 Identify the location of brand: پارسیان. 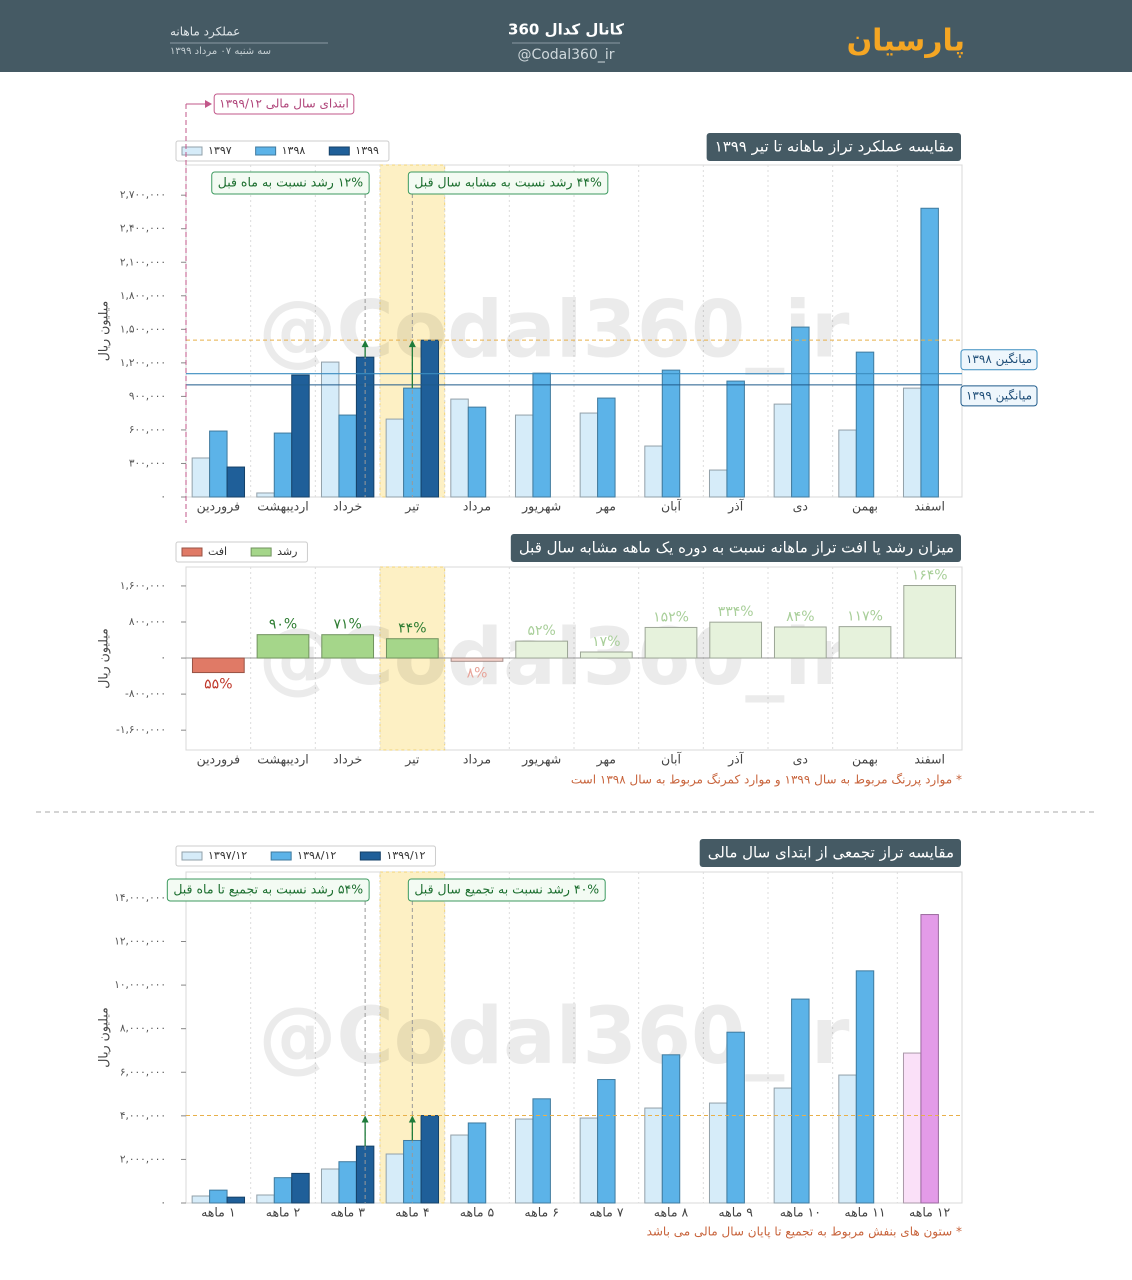
(906, 41).